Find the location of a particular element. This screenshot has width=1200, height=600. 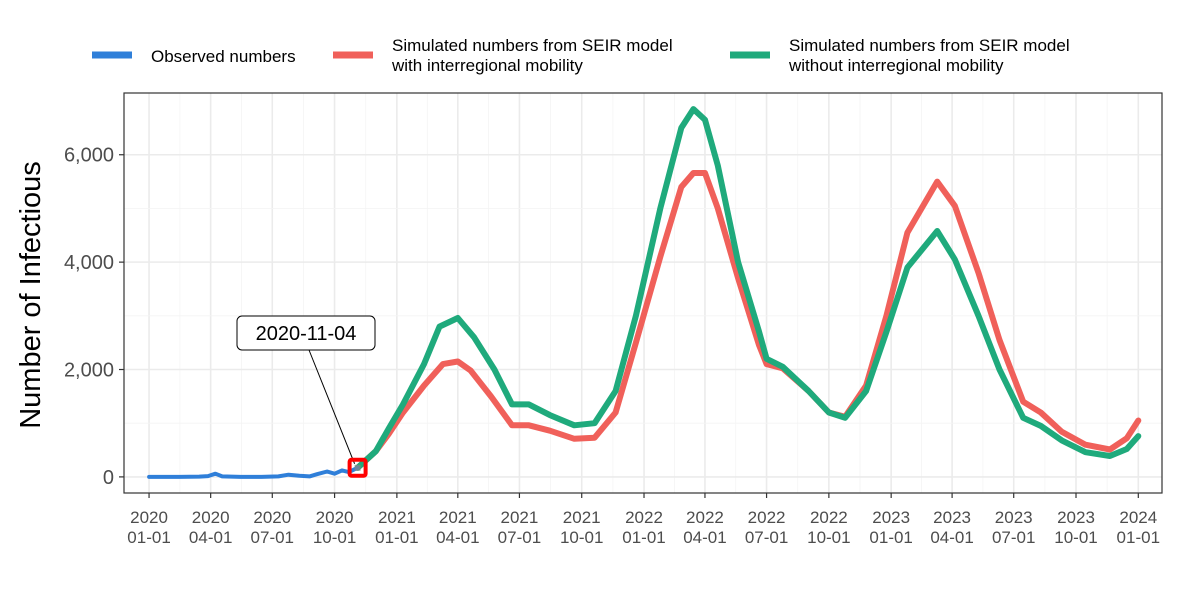

x-tick-label: 2020 04-01 is located at coordinates (210, 527).